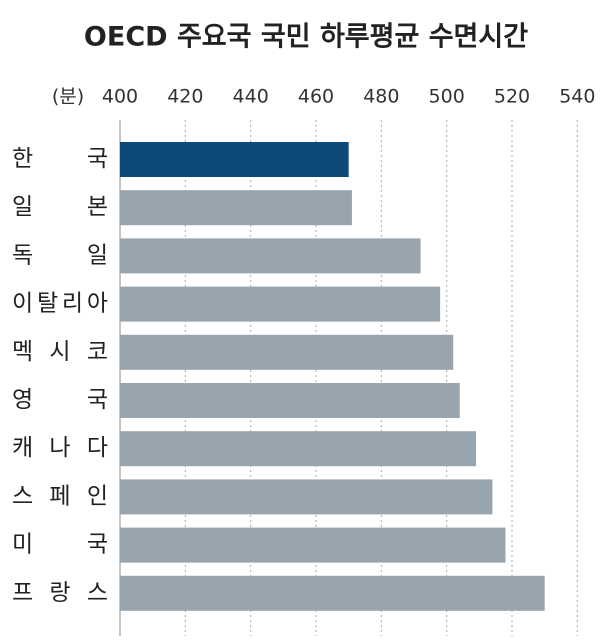 The image size is (613, 641). I want to click on x-tick-label: 460, so click(316, 97).